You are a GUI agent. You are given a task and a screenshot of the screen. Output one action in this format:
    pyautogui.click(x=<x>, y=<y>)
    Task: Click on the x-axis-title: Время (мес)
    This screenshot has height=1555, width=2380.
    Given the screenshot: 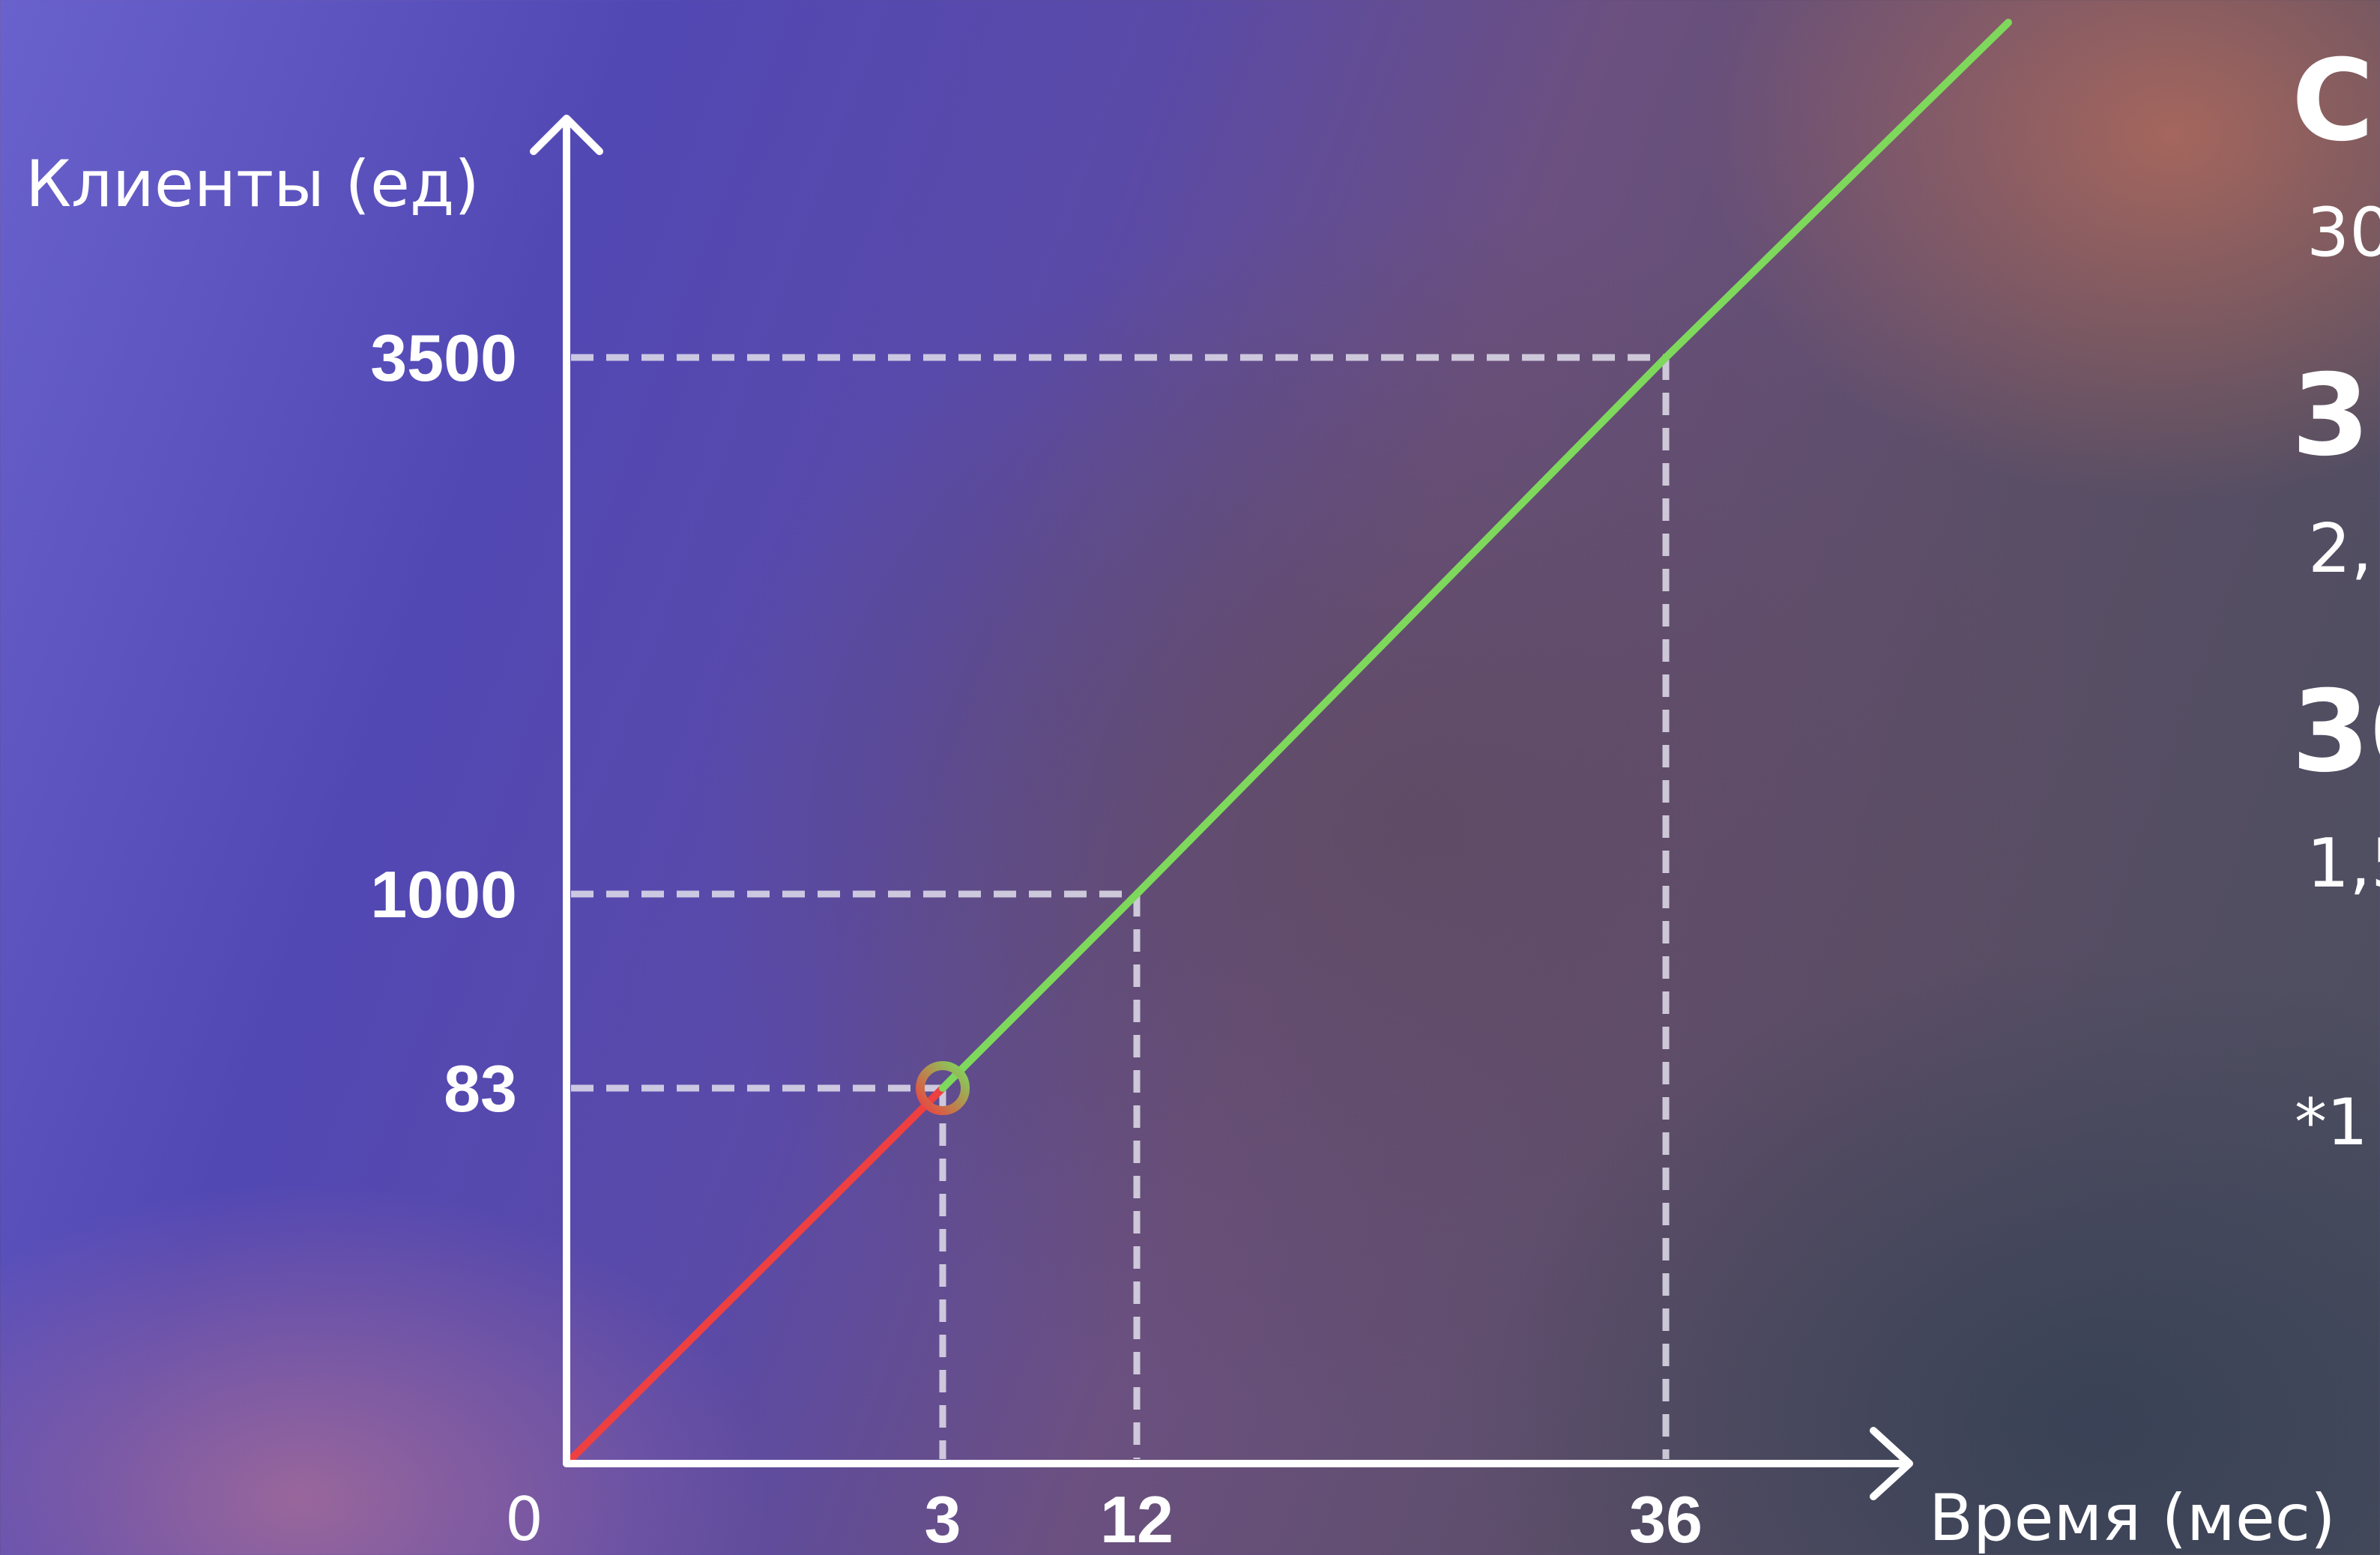 What is the action you would take?
    pyautogui.click(x=2132, y=1518)
    